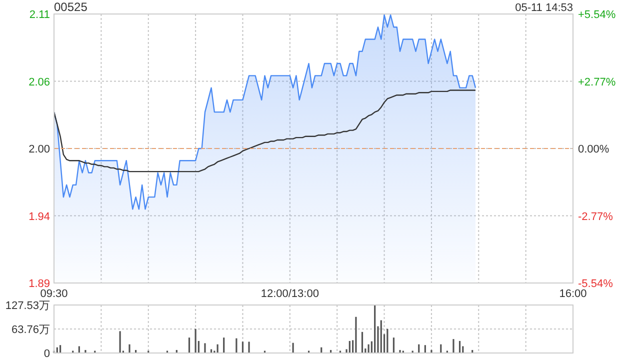  I want to click on y2-tick-label: +2.77%, so click(597, 82).